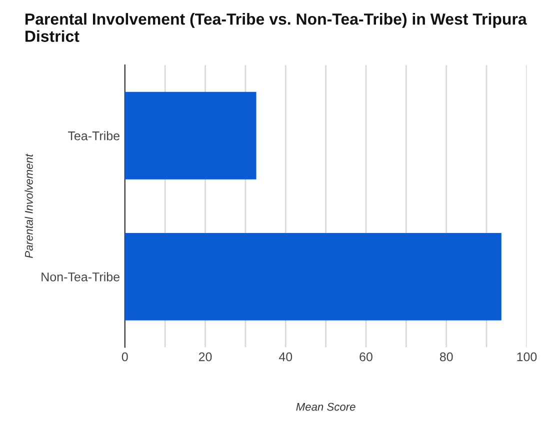  Describe the element at coordinates (366, 357) in the screenshot. I see `x-tick-label: 60` at that location.